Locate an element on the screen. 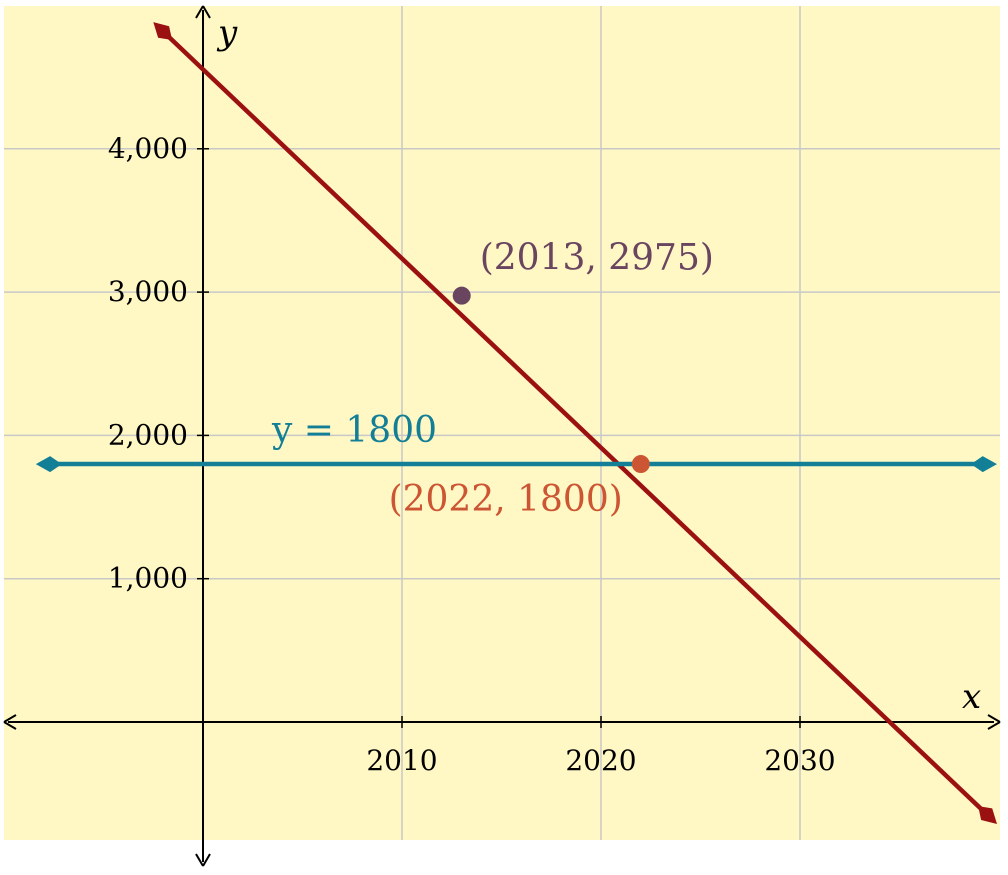 This screenshot has width=1008, height=875. y-tick-label: 4,000 is located at coordinates (148, 148).